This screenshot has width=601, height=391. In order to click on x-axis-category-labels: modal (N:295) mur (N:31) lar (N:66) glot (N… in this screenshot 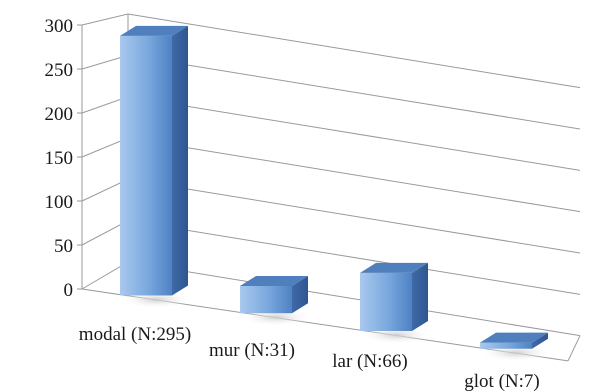, I will do `click(309, 357)`.